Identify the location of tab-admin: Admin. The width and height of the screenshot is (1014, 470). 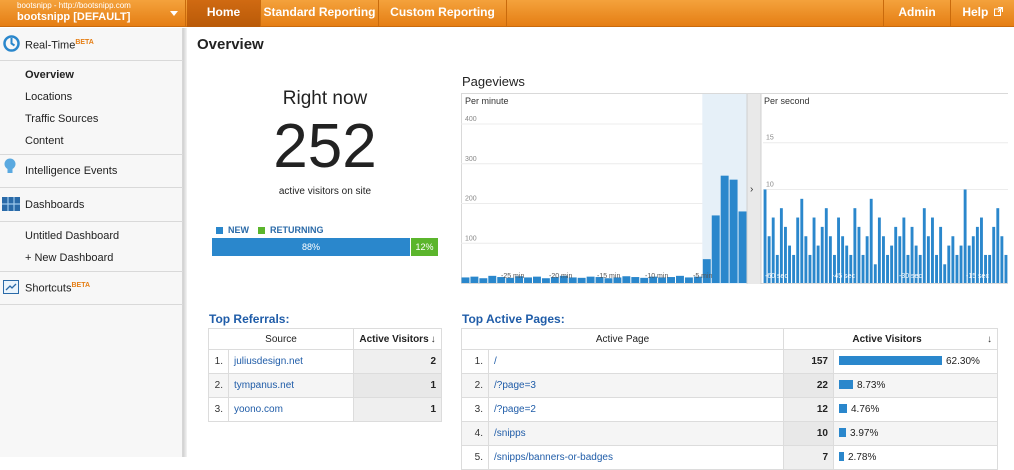
(917, 12).